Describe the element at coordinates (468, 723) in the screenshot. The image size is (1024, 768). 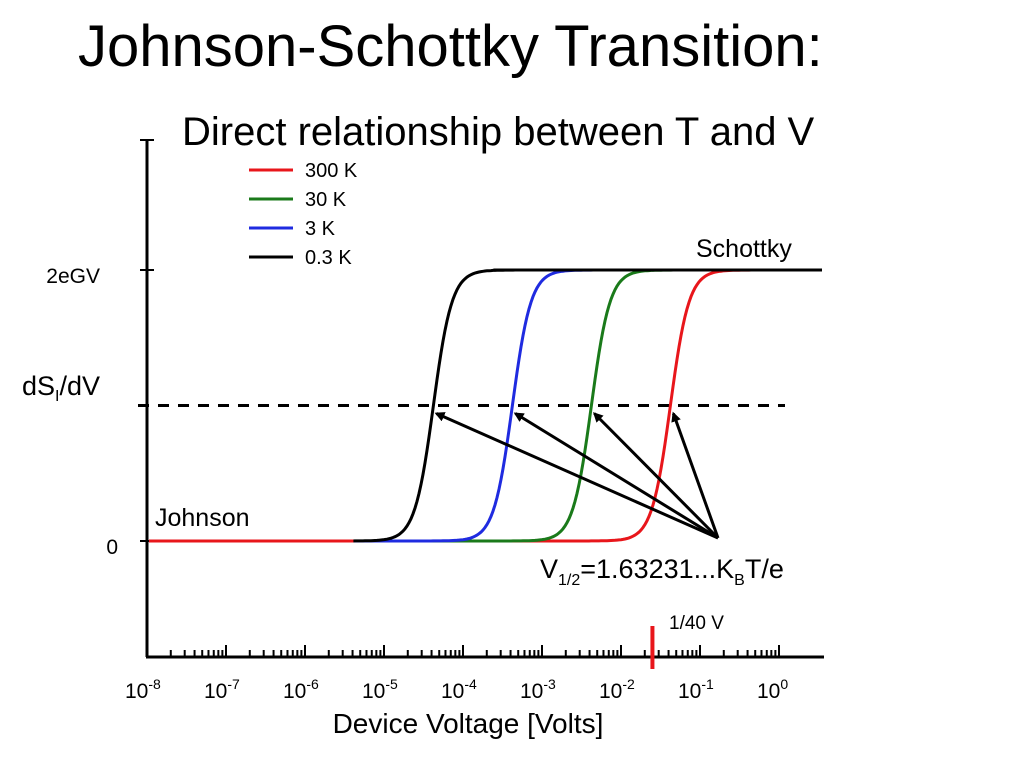
I see `x-axis-label: Device Voltage [Volts]` at that location.